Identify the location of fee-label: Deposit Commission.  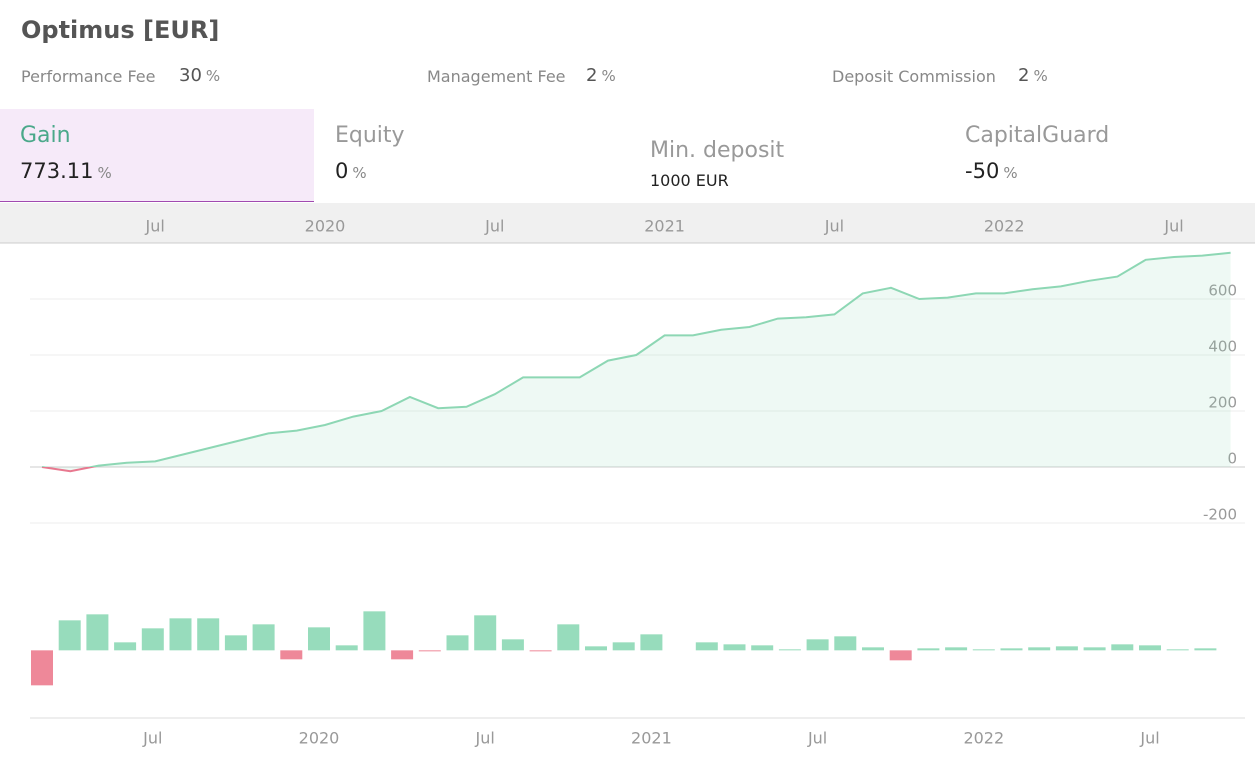
(914, 76).